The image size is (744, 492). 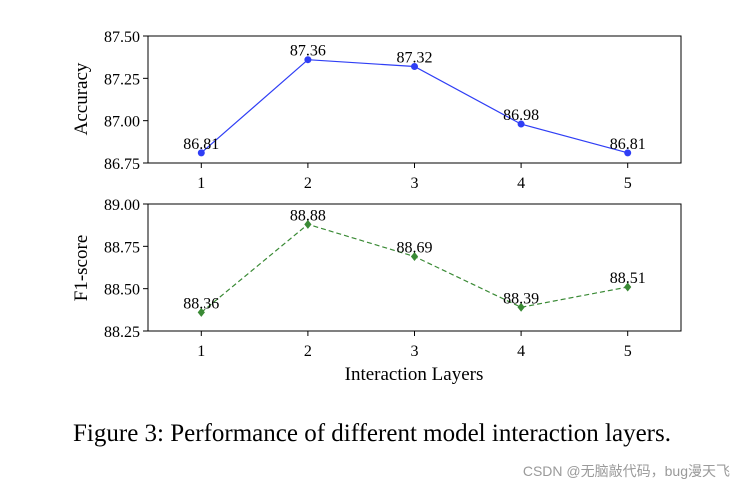 What do you see at coordinates (308, 351) in the screenshot?
I see `f1-xtick-label: 2` at bounding box center [308, 351].